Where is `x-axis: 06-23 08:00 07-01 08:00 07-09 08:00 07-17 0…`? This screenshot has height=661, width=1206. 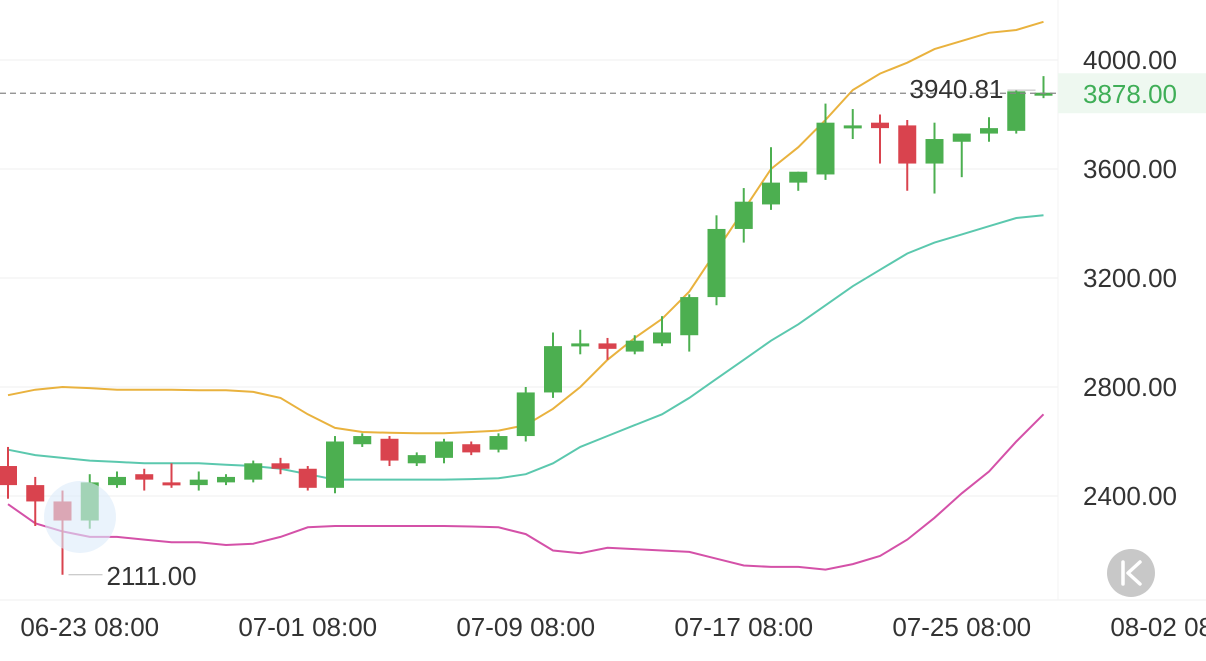 x-axis: 06-23 08:00 07-01 08:00 07-09 08:00 07-17 0… is located at coordinates (613, 627).